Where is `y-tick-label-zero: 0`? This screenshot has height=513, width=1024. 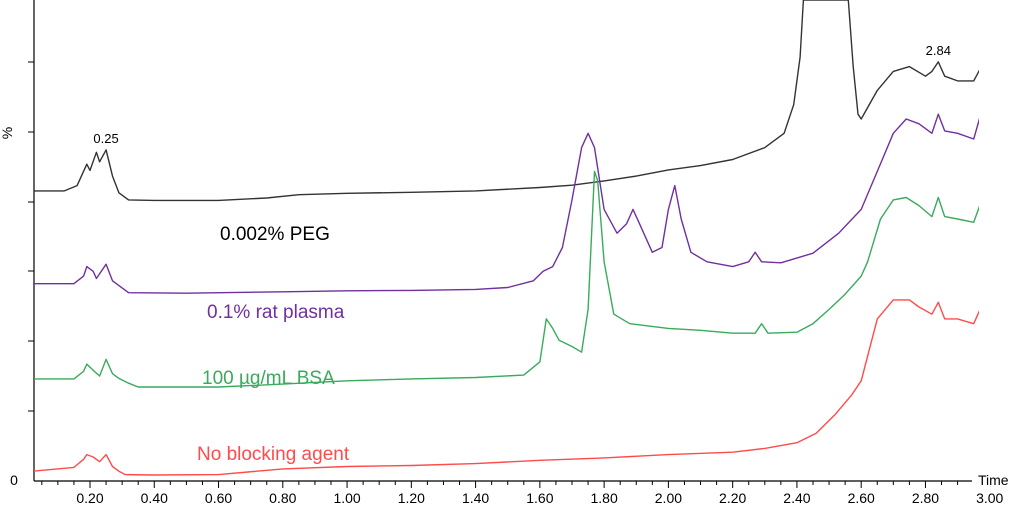
y-tick-label-zero: 0 is located at coordinates (14, 480).